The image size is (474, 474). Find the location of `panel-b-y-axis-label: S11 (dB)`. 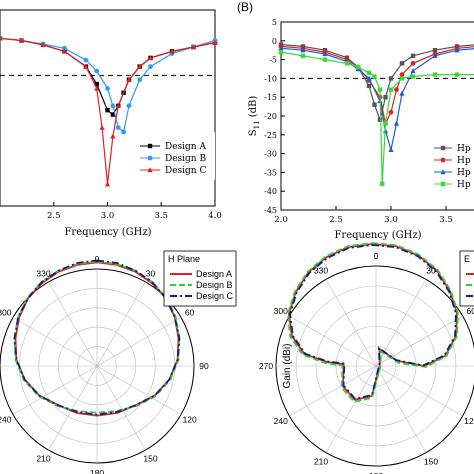

panel-b-y-axis-label: S11 (dB) is located at coordinates (254, 116).